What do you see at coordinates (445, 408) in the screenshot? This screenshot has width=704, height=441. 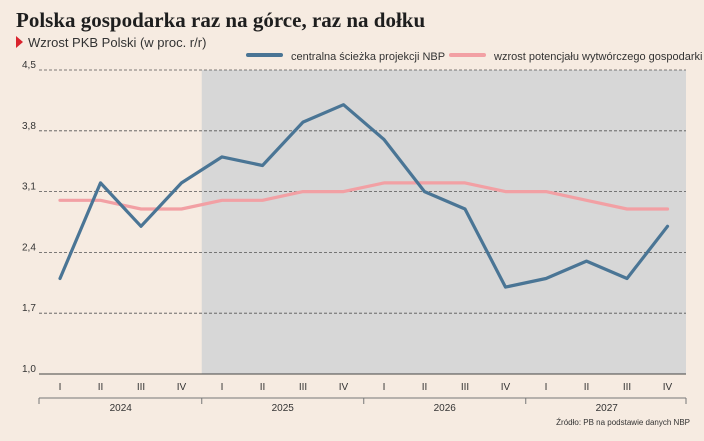 I see `year-label: 2026` at bounding box center [445, 408].